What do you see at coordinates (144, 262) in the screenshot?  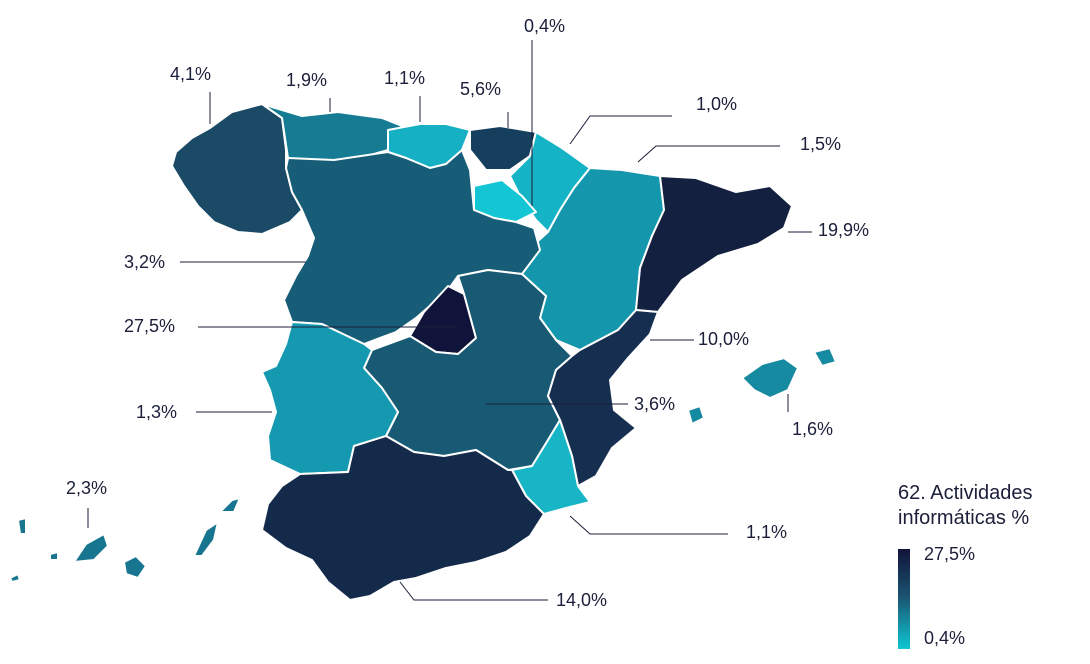 I see `label-castilla-y-leon: 3,2%` at bounding box center [144, 262].